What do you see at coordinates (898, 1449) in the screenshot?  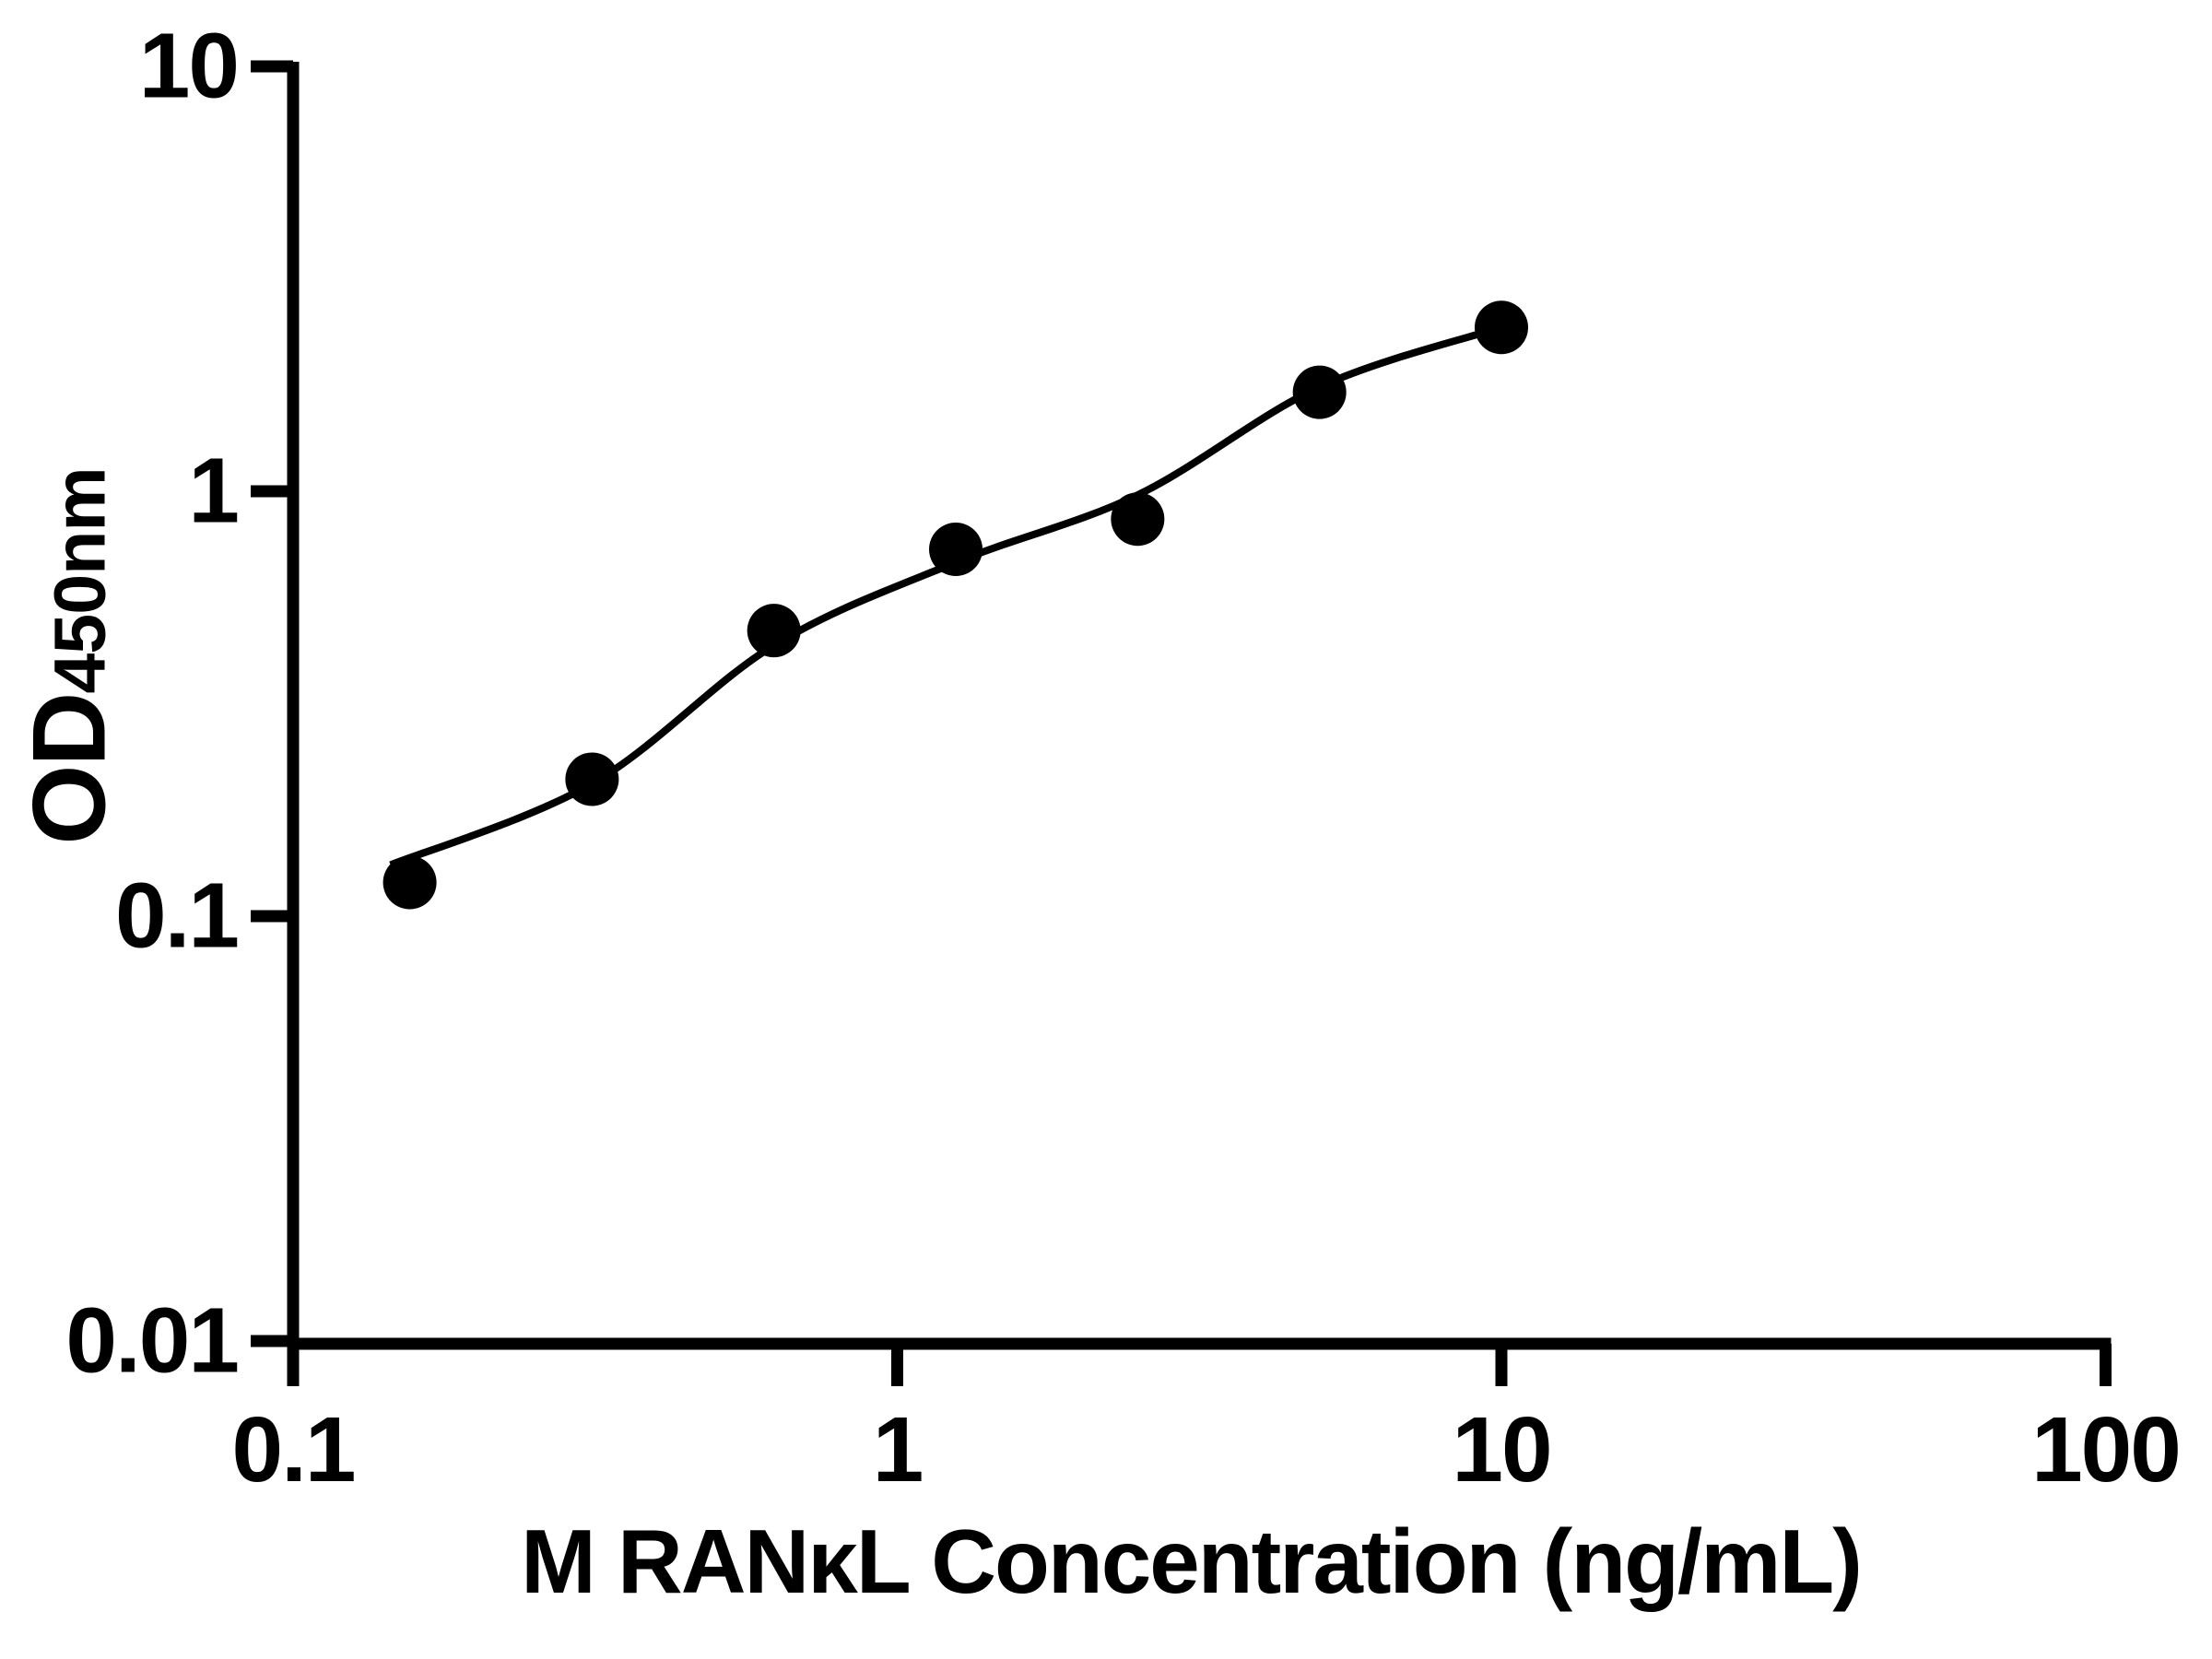 I see `x-tick-label: 1` at bounding box center [898, 1449].